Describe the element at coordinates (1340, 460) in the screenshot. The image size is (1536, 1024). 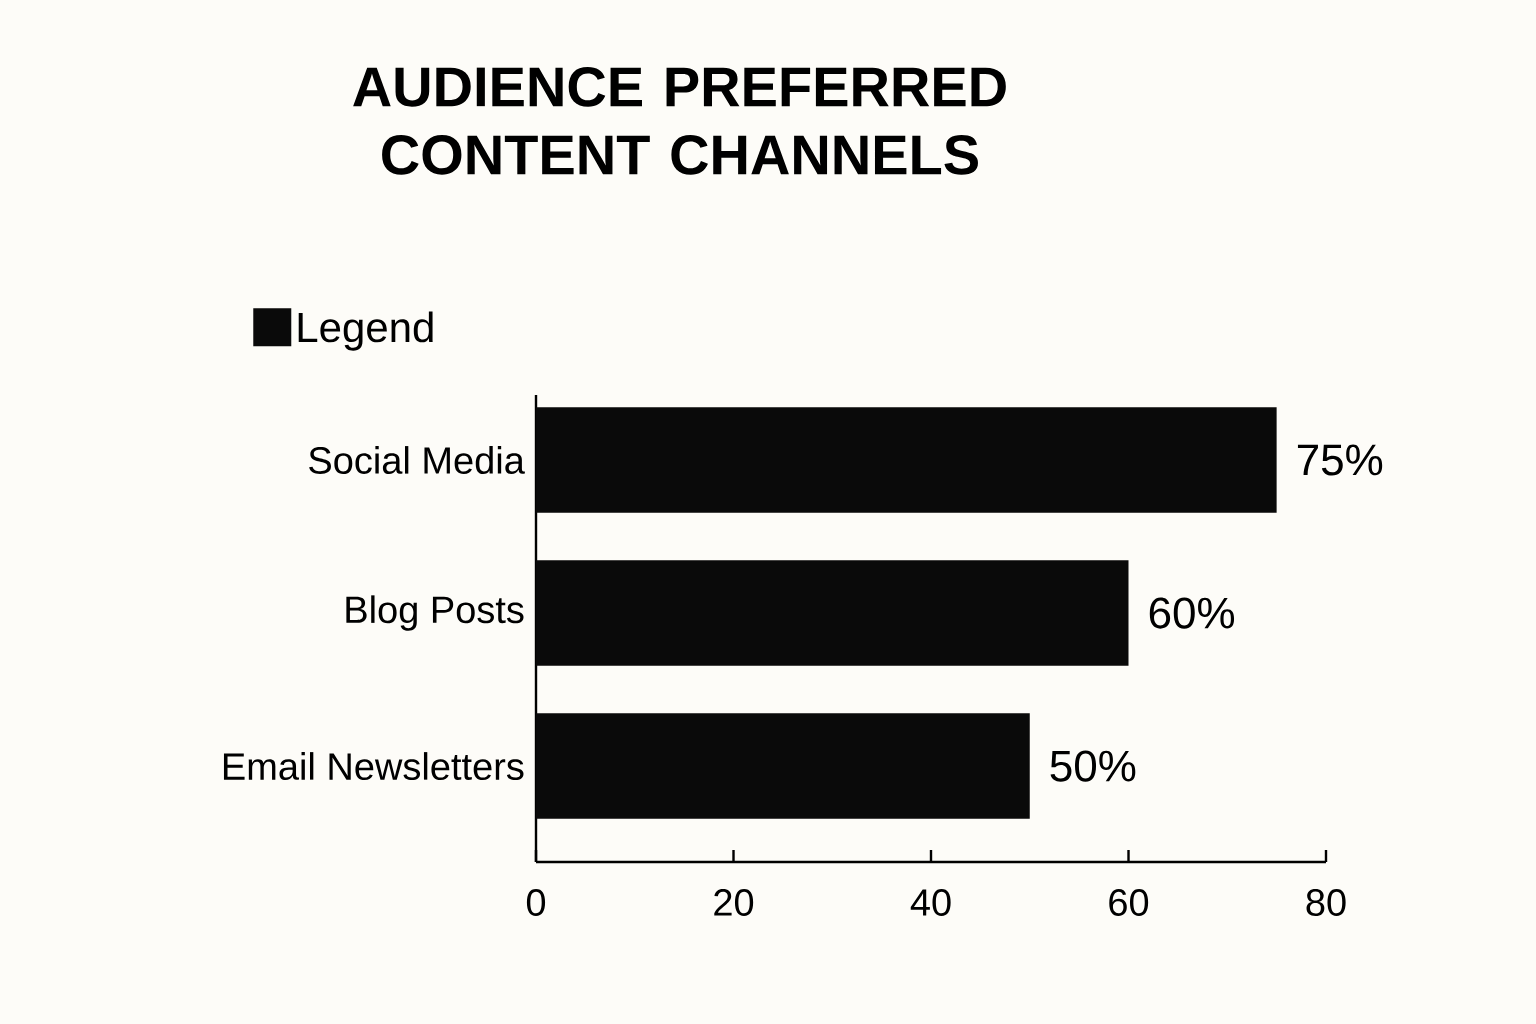
I see `text: 75%` at that location.